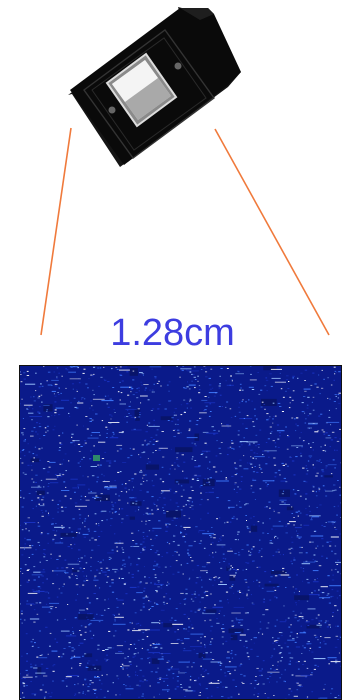 The image size is (345, 700). I want to click on leader-line-left, so click(56, 231).